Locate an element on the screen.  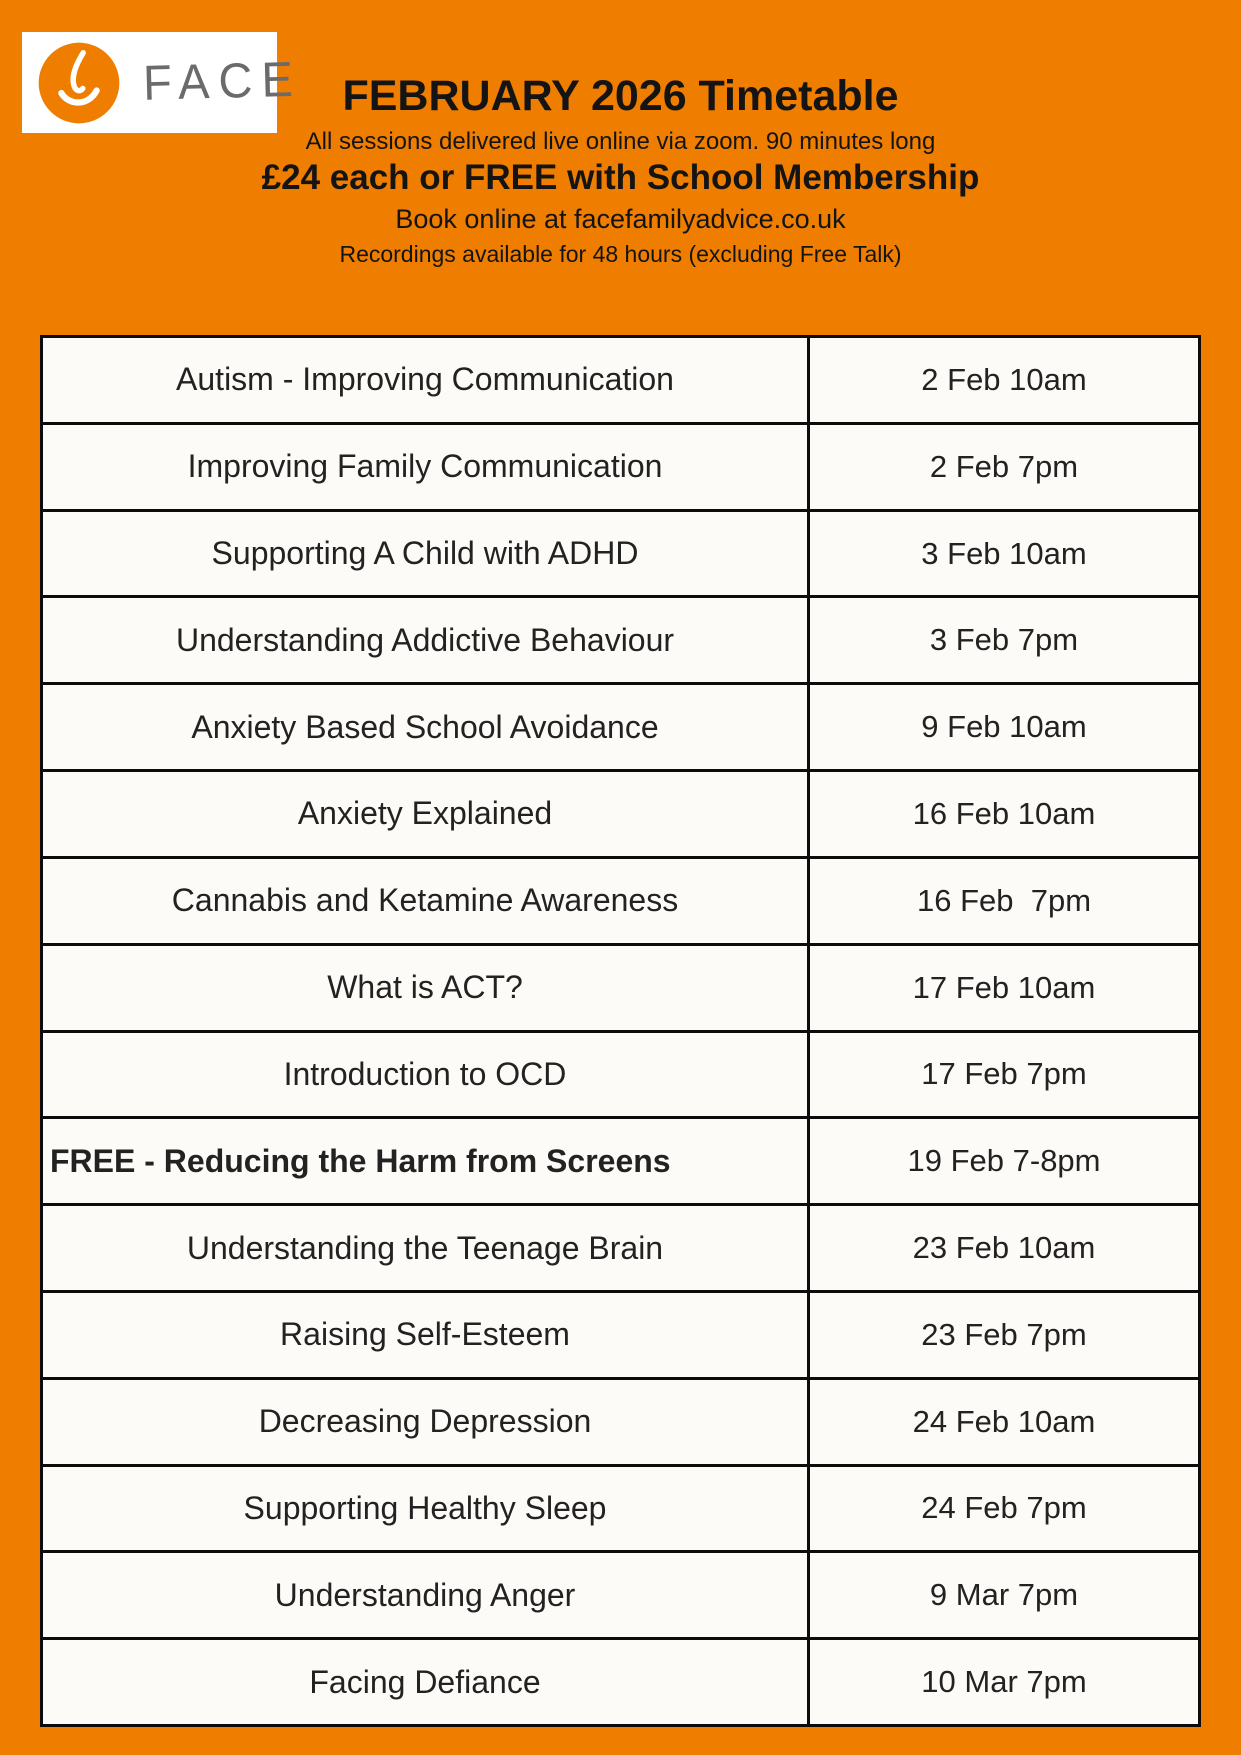
session-title: Cannabis and Ketamine Awareness is located at coordinates (426, 900).